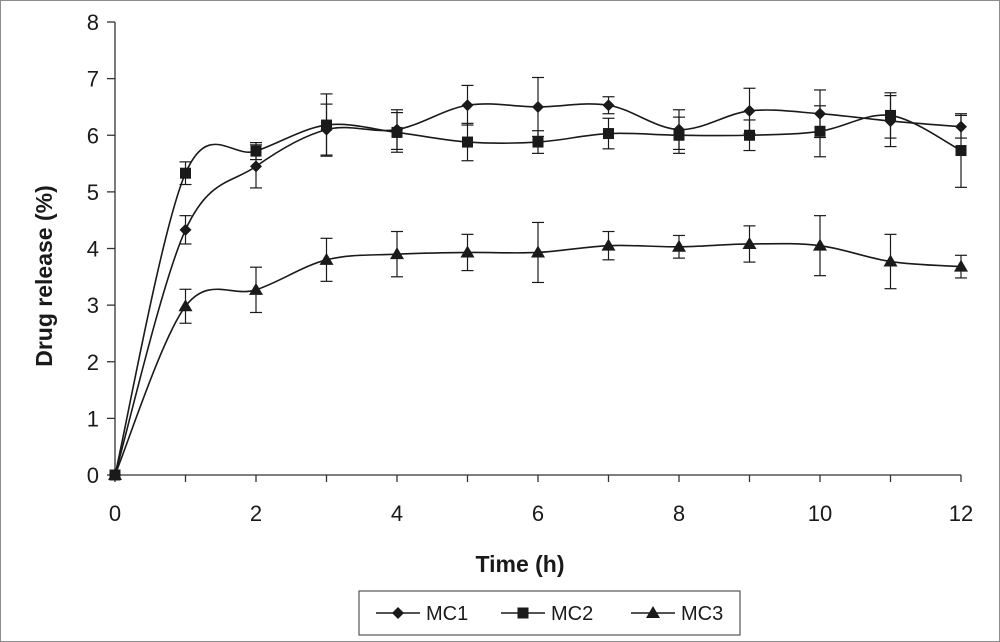  I want to click on y-tick-label: 6, so click(93, 135).